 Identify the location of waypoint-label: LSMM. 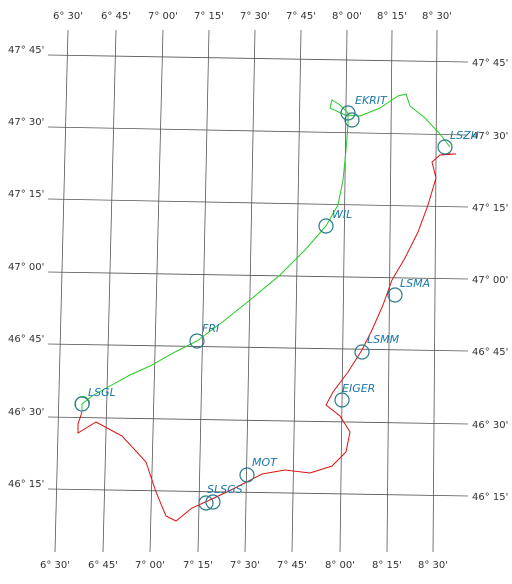
(383, 339).